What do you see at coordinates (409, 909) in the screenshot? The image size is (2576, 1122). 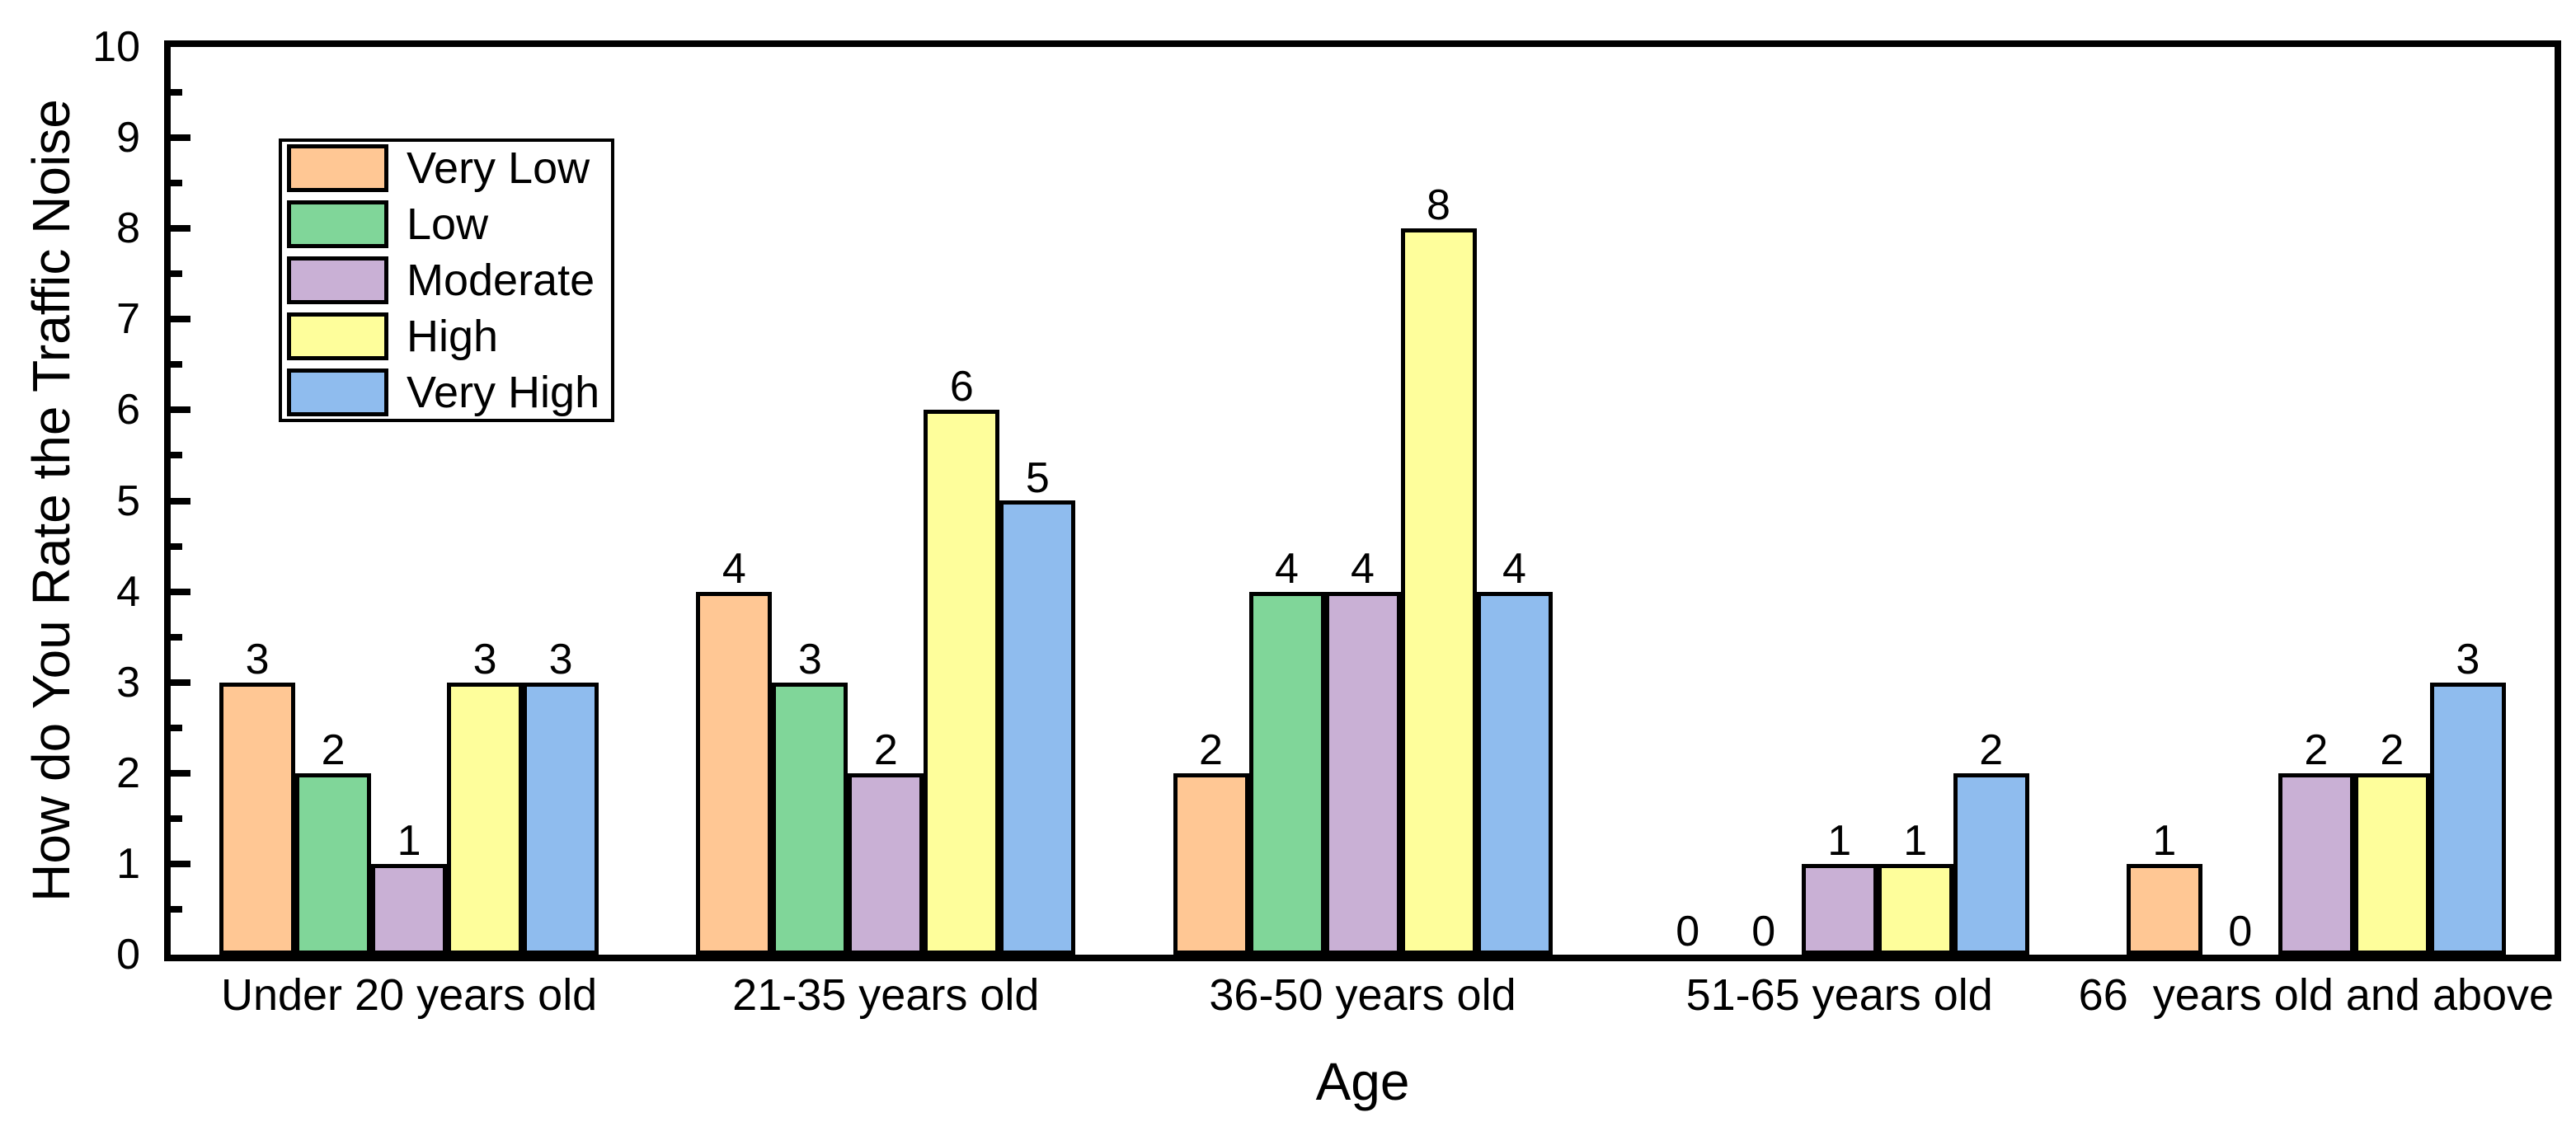 I see `bar-moderate-under-20-years-old` at bounding box center [409, 909].